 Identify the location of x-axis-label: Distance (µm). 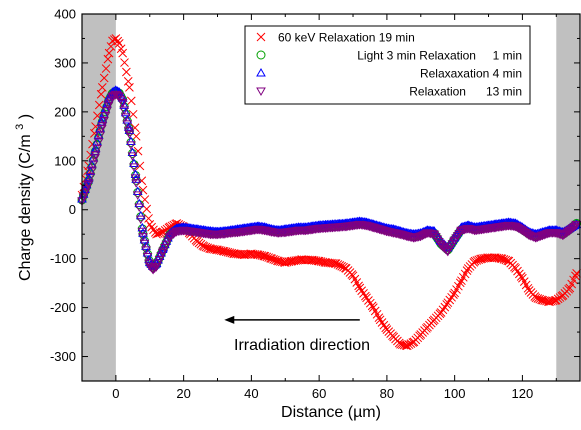
(331, 412).